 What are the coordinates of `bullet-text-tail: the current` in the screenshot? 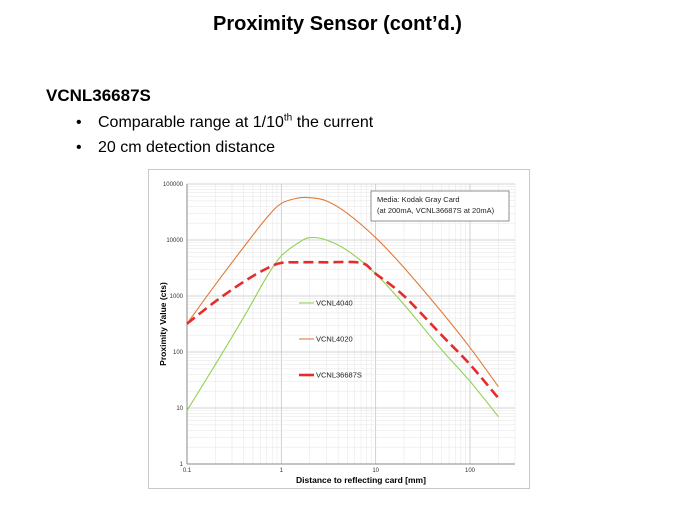 It's located at (333, 122).